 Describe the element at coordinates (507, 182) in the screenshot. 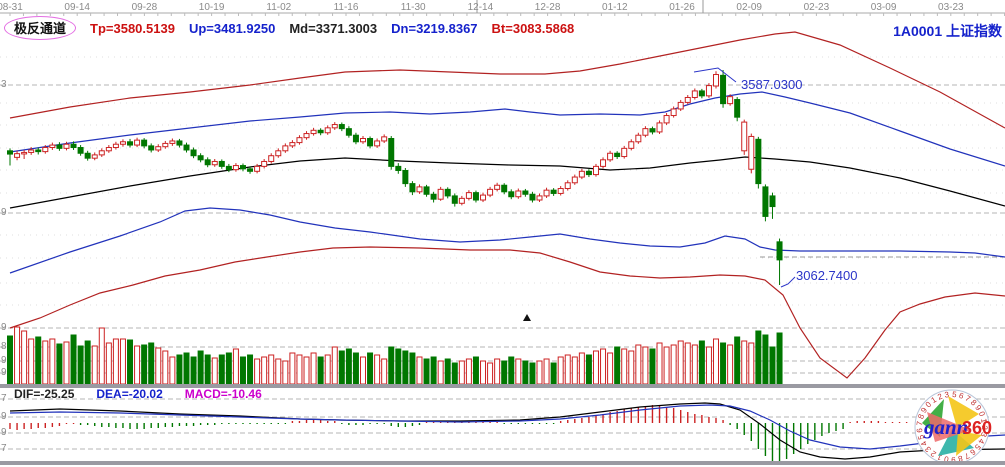

I see `channel-middle-line` at that location.